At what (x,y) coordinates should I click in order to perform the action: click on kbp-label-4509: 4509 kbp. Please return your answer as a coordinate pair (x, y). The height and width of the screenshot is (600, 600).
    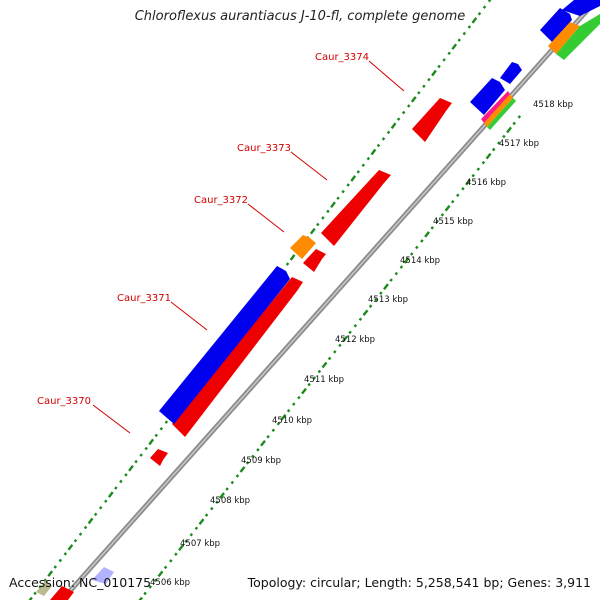
    Looking at the image, I should click on (261, 461).